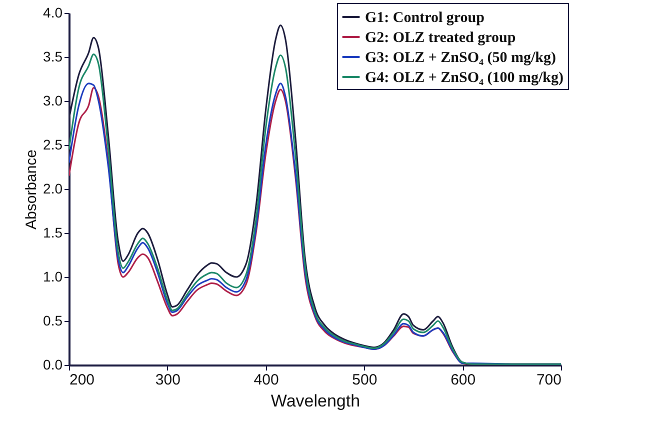 This screenshot has height=424, width=645. Describe the element at coordinates (53, 320) in the screenshot. I see `y-tick-label: 0.5` at that location.